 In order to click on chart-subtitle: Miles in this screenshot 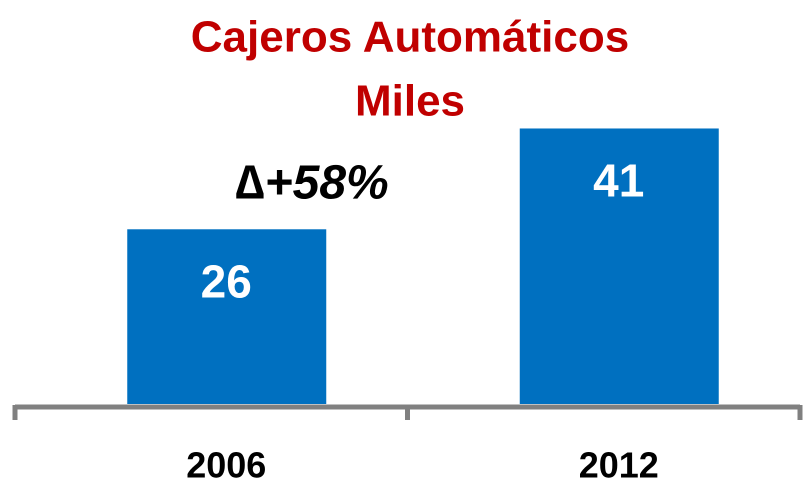, I will do `click(410, 101)`.